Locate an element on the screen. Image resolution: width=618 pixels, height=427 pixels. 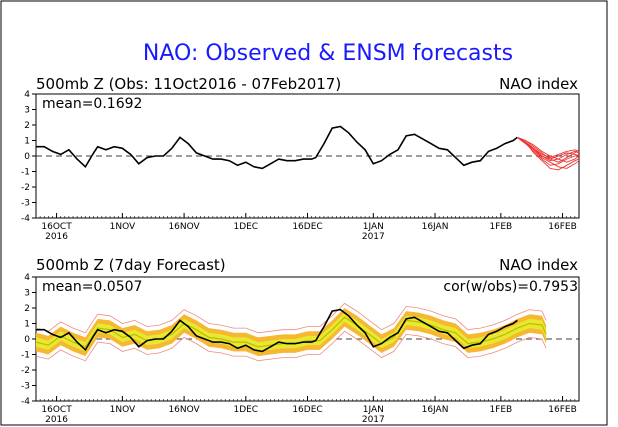
figure-title: NAO: Observed & ENSM forecasts is located at coordinates (328, 53).